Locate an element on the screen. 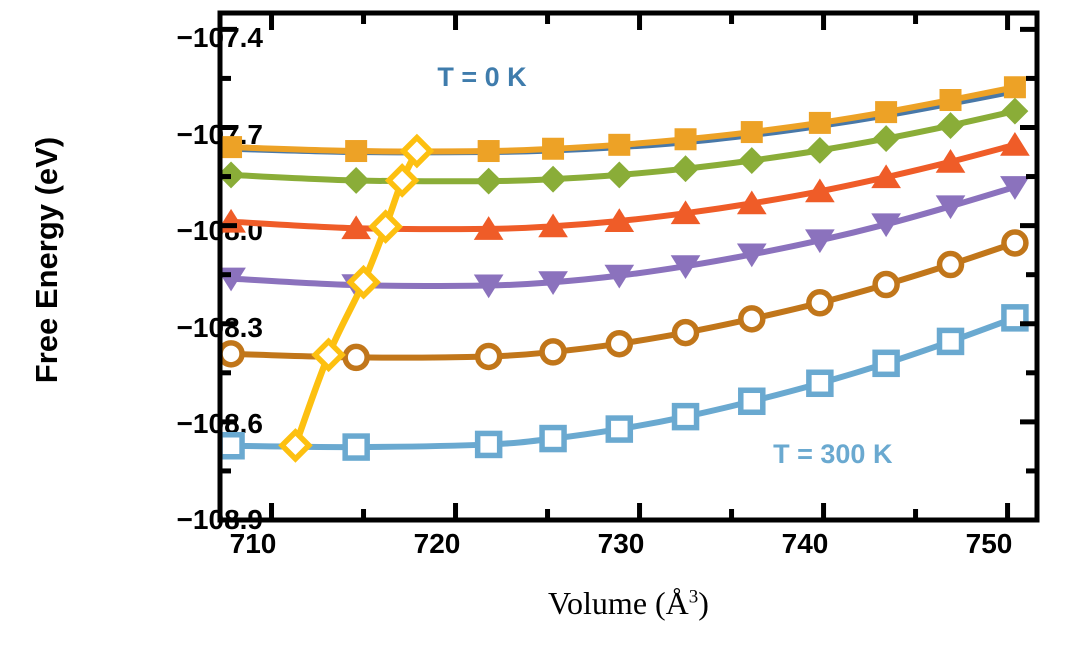  x-tick-label-0: 710 is located at coordinates (253, 543).